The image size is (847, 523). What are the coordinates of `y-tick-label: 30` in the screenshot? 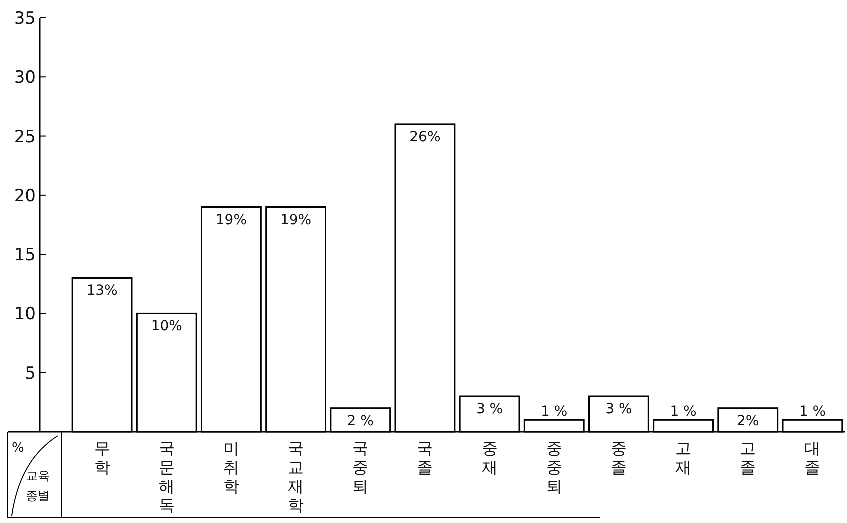 It's located at (25, 78).